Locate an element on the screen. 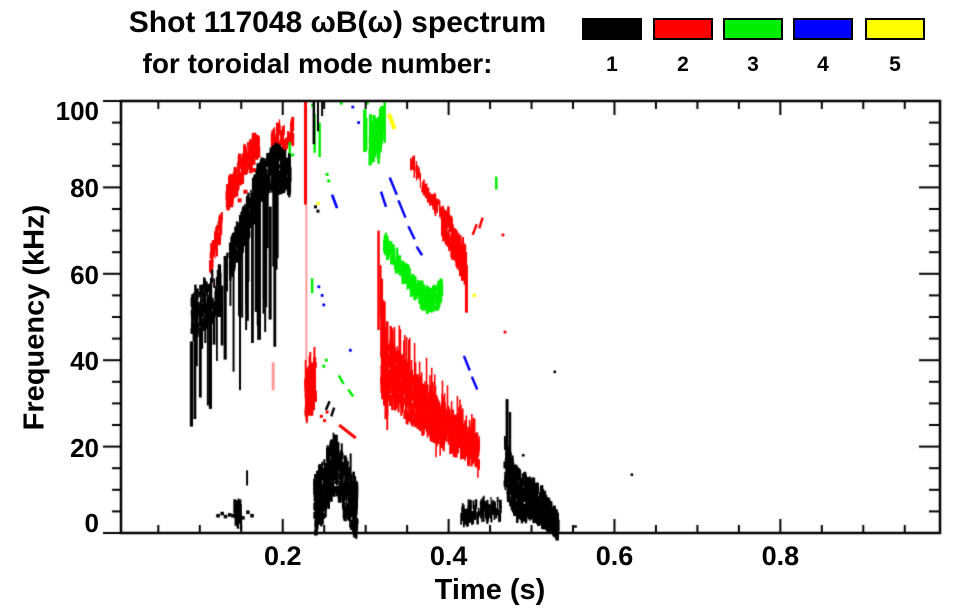 Image resolution: width=963 pixels, height=615 pixels. y-tick-label: 20 is located at coordinates (84, 447).